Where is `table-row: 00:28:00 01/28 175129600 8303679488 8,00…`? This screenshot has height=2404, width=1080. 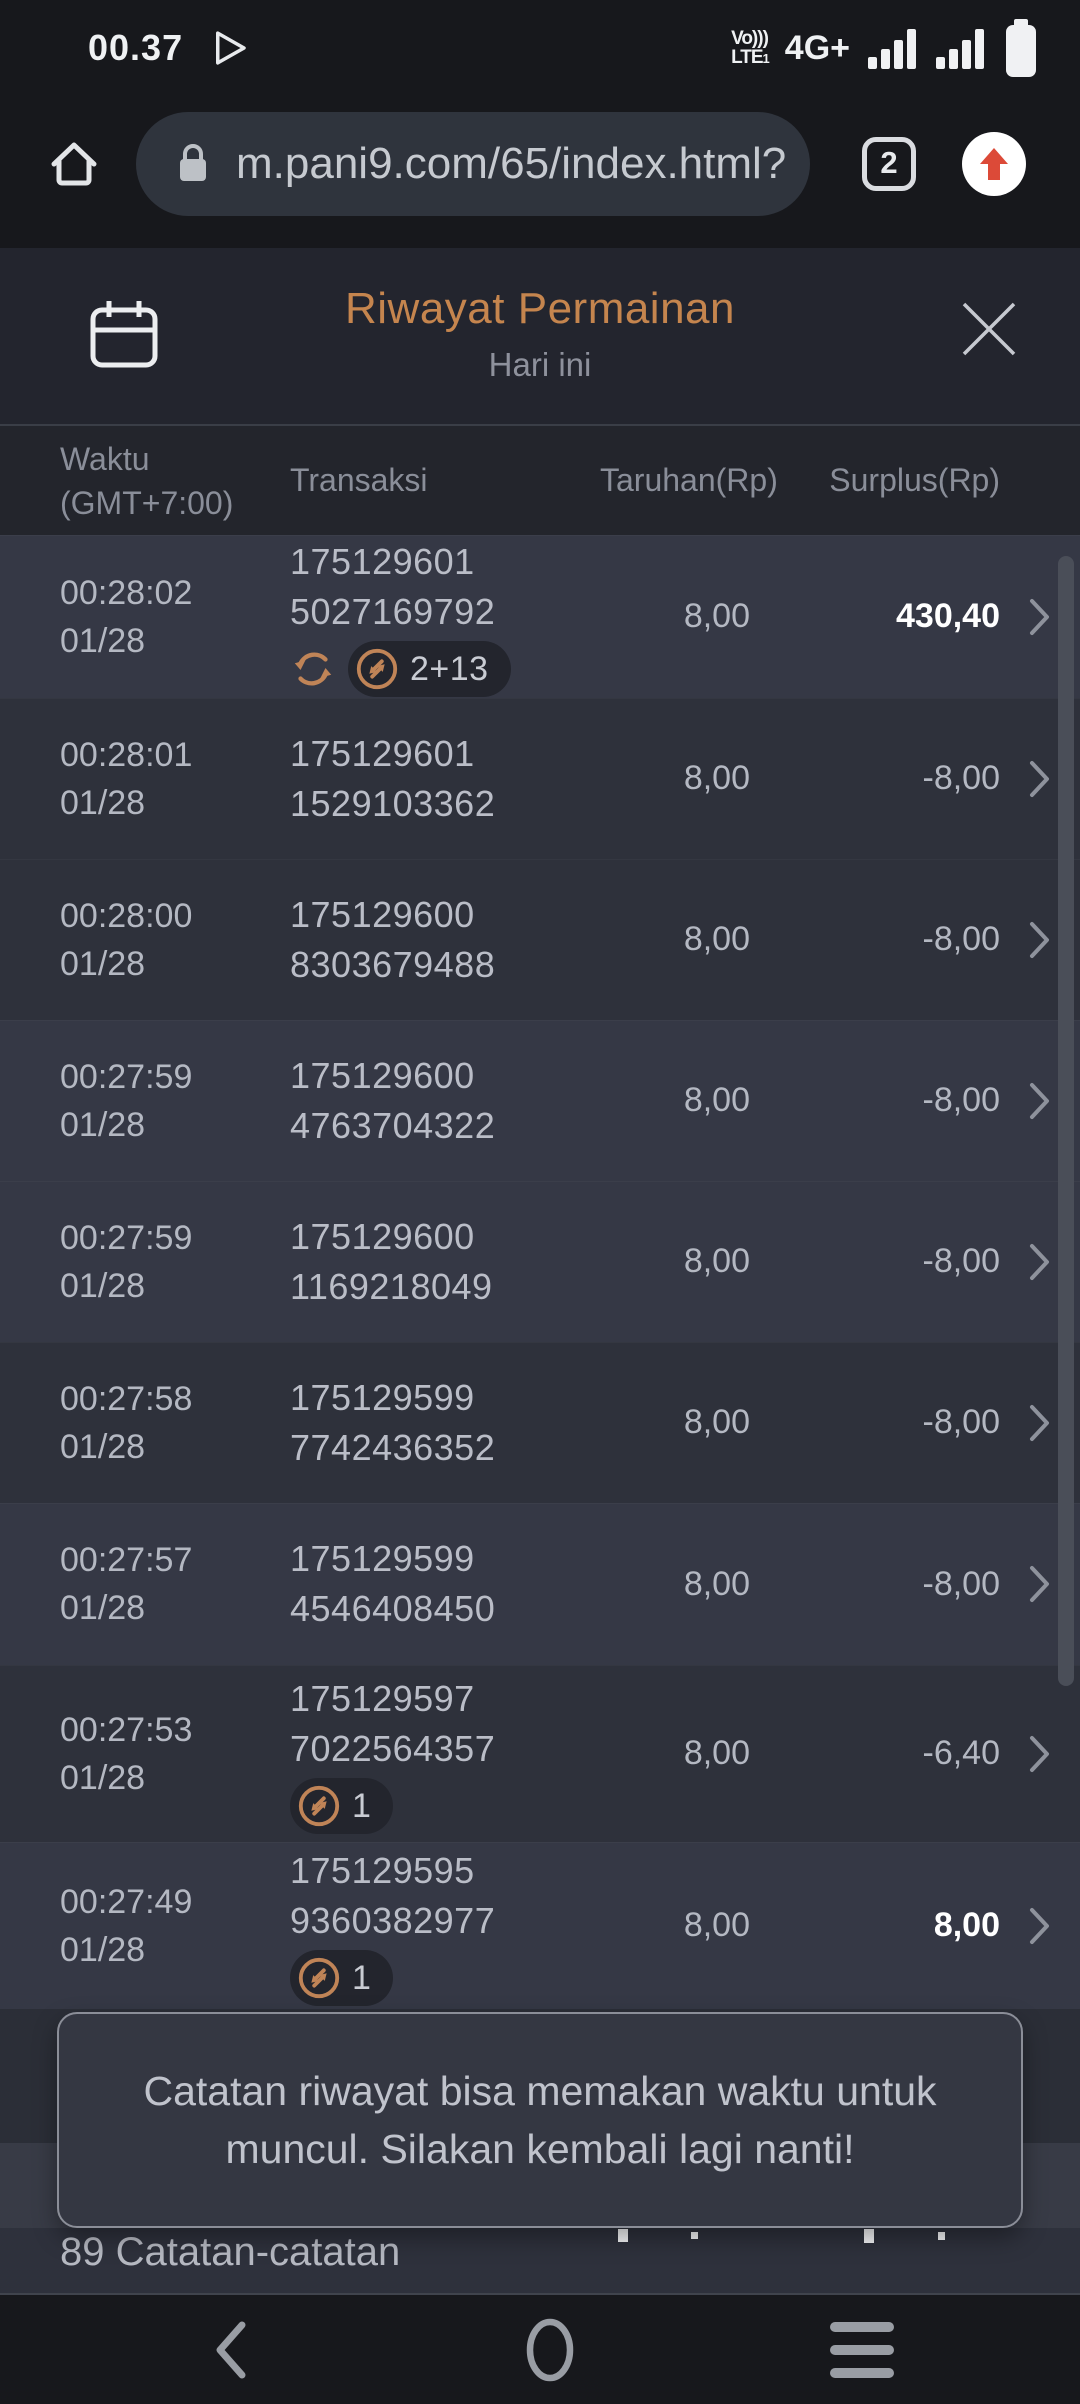
table-row: 00:28:00 01/28 175129600 8303679488 8,00… is located at coordinates (540, 939).